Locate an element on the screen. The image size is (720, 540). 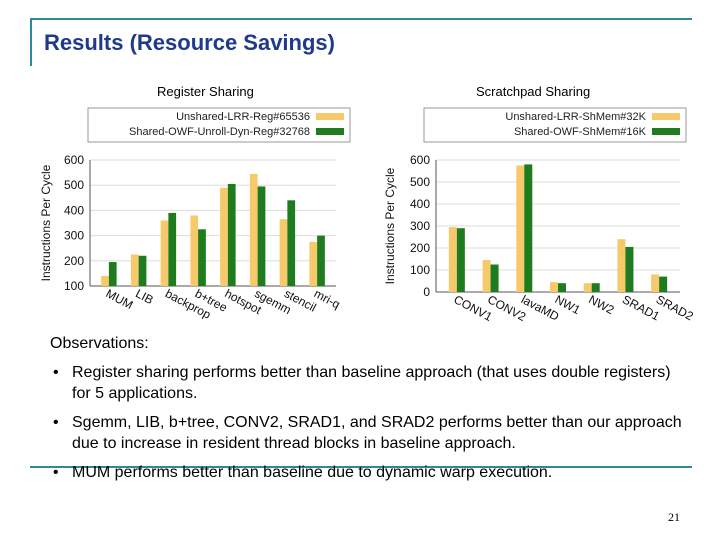
legend-label: Unshared-LRR-ShMem#32K is located at coordinates (575, 117).